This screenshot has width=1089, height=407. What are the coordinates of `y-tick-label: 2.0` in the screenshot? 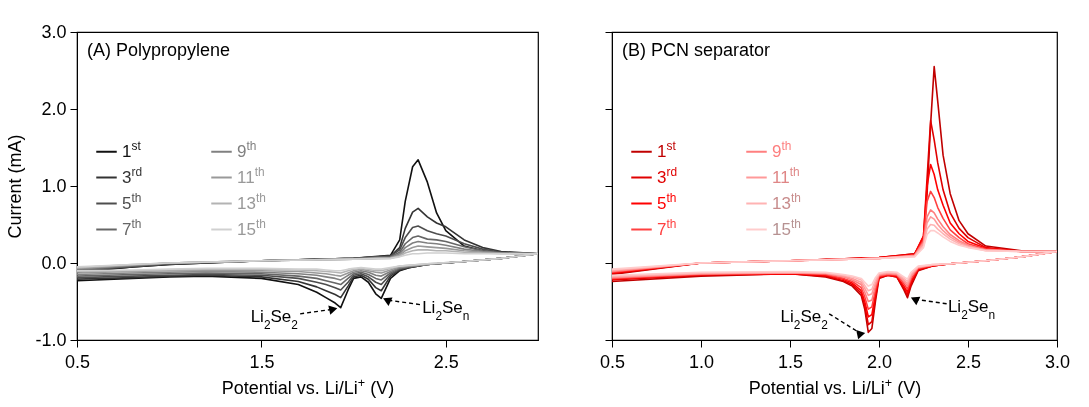 It's located at (54, 108).